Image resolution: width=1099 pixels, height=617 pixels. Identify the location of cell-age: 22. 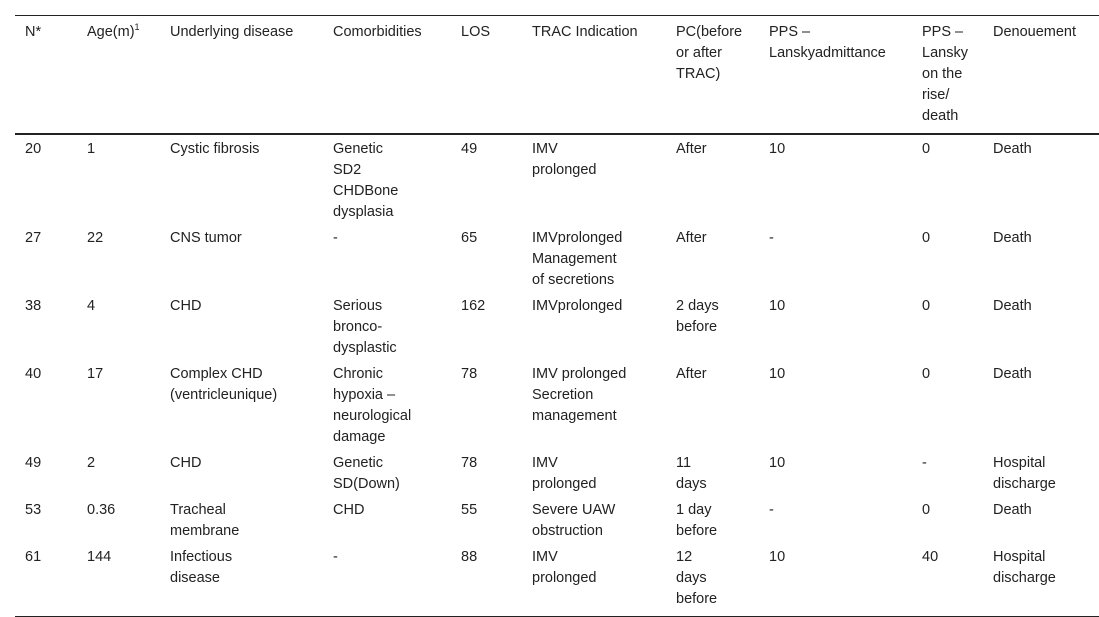
(95, 238).